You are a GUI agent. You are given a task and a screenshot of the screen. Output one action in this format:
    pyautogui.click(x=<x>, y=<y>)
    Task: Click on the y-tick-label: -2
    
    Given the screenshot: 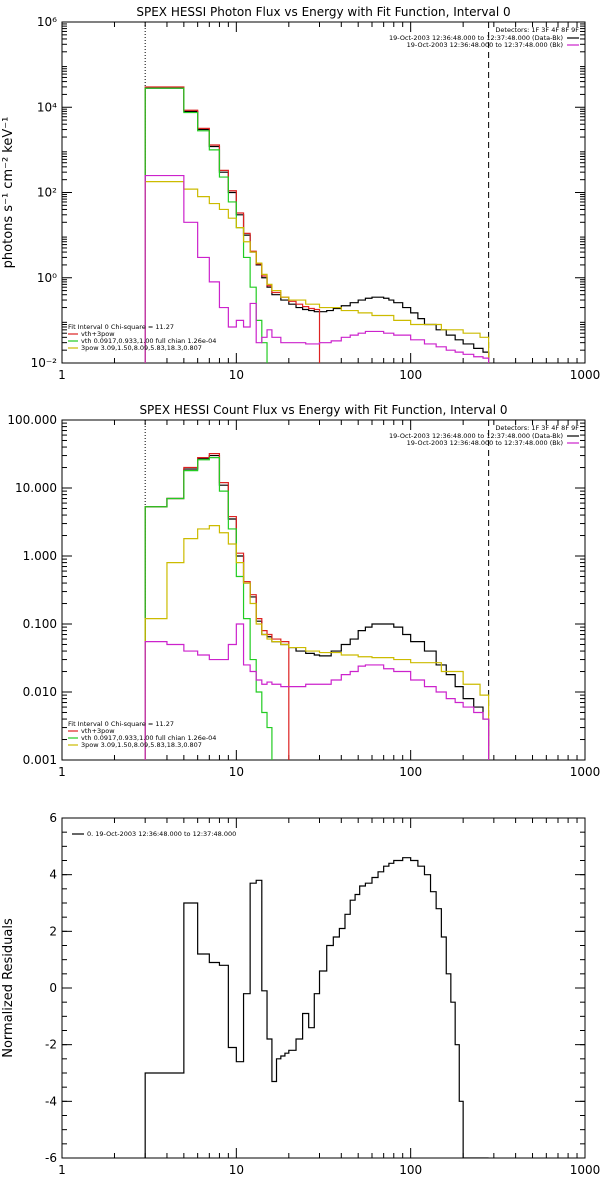 What is the action you would take?
    pyautogui.click(x=51, y=1045)
    